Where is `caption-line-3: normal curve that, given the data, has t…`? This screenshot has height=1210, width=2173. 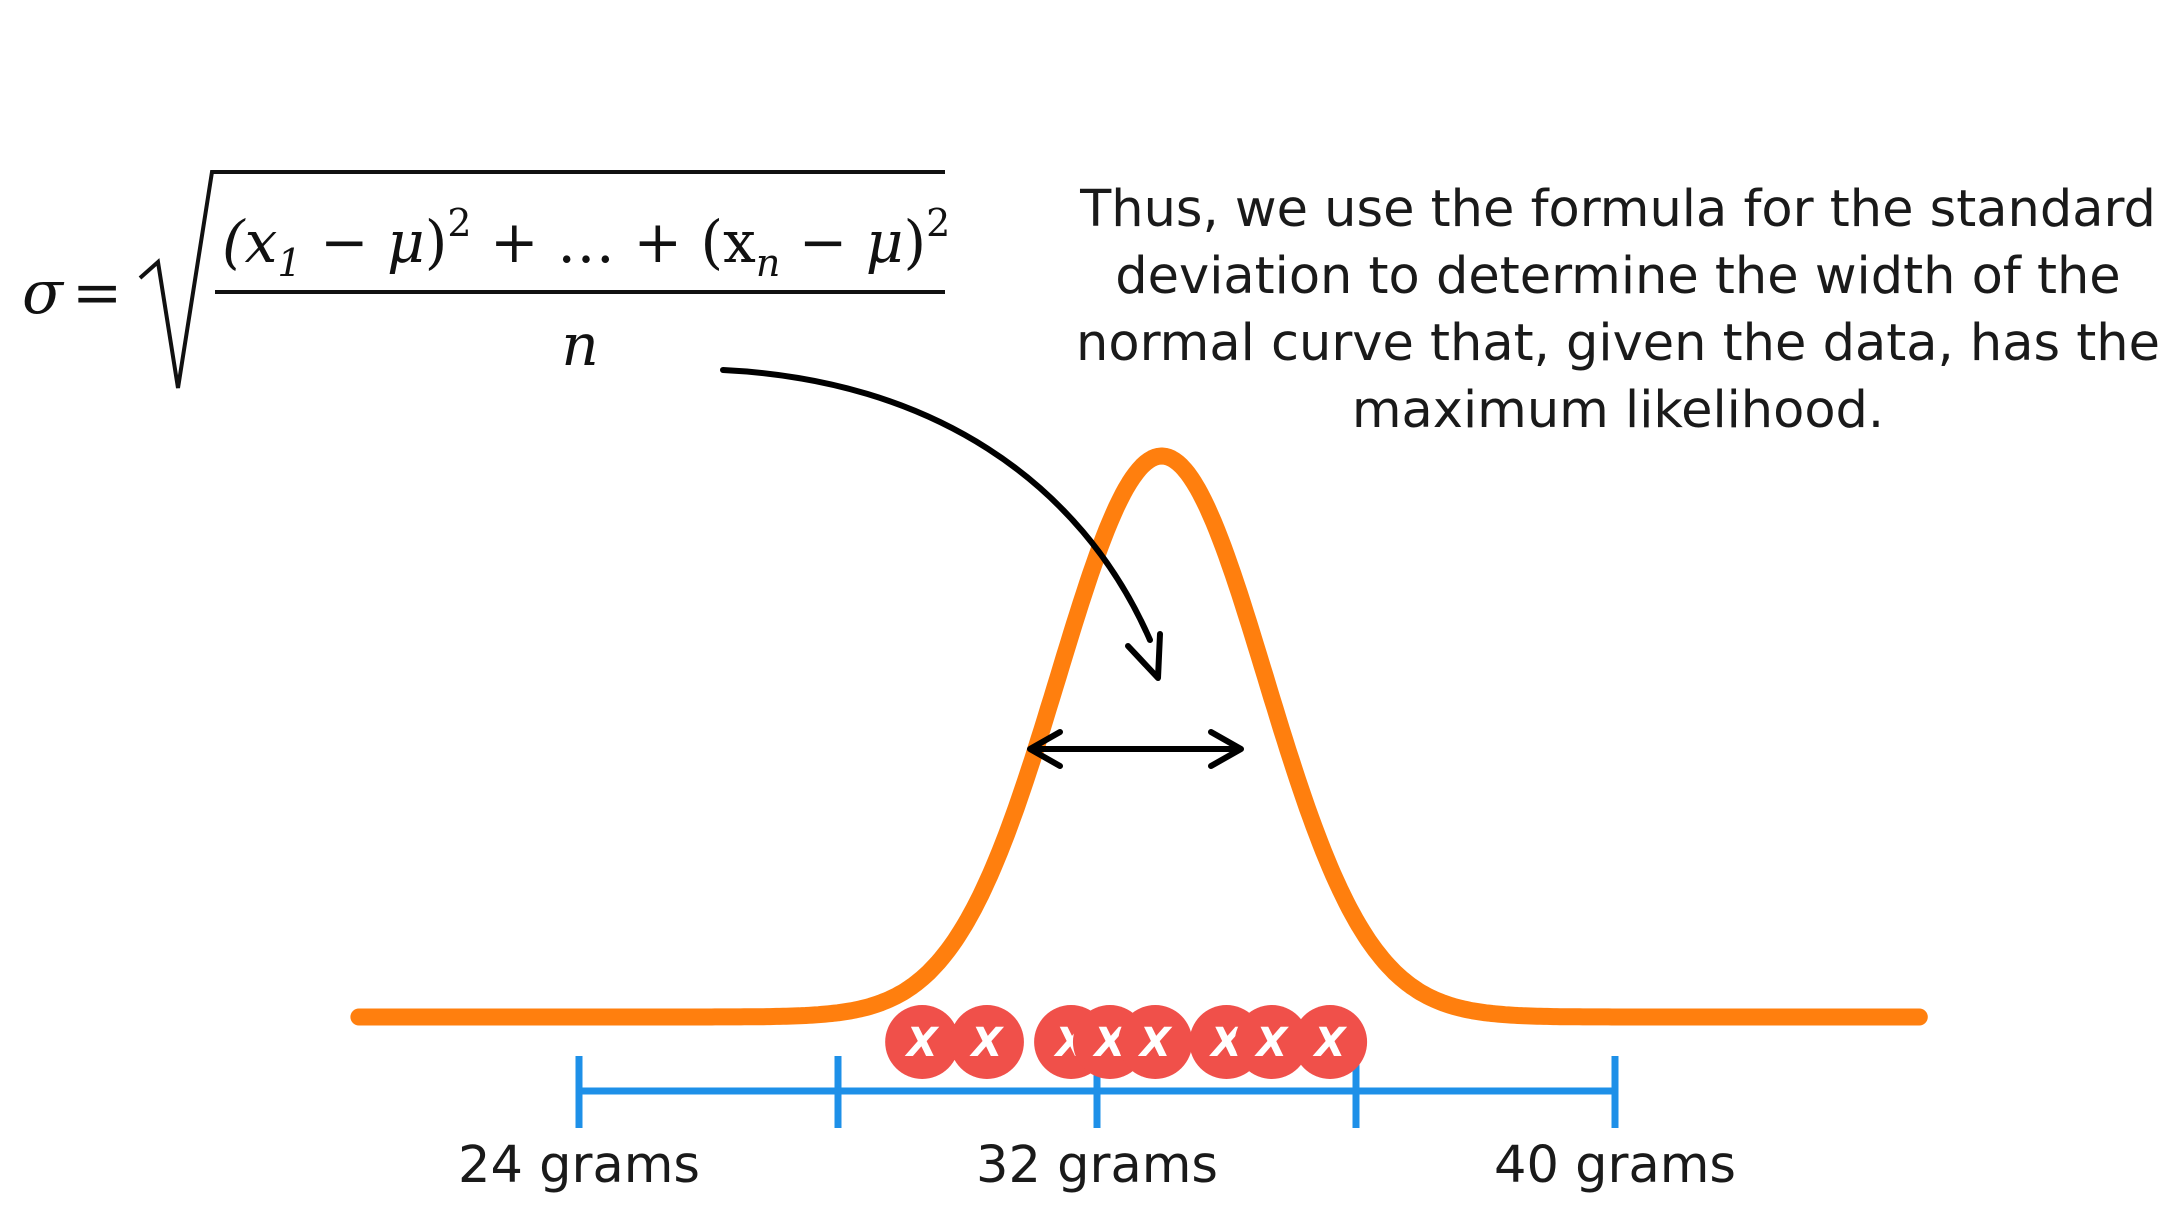 caption-line-3: normal curve that, given the data, has t… is located at coordinates (1618, 343).